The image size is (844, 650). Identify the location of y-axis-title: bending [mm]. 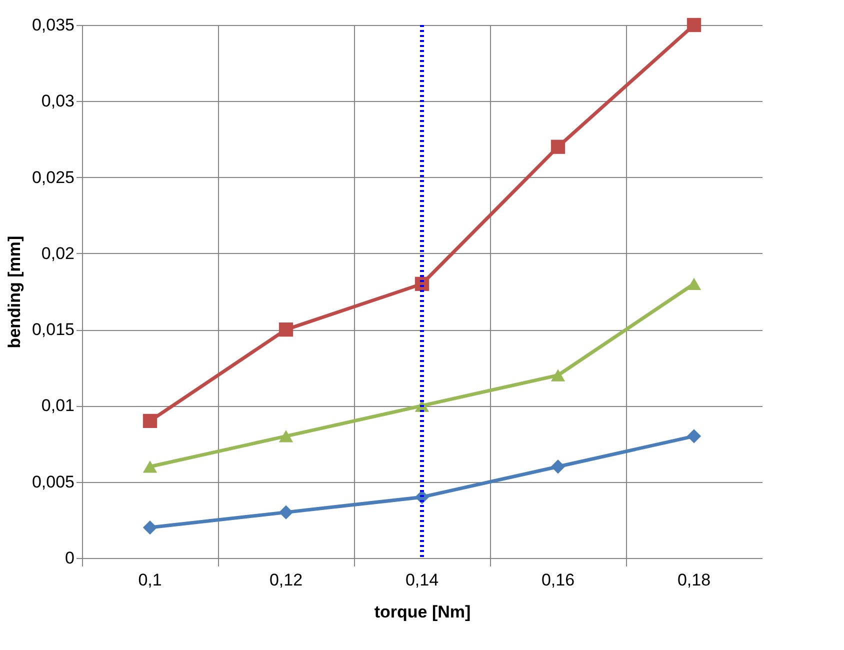
(14, 292).